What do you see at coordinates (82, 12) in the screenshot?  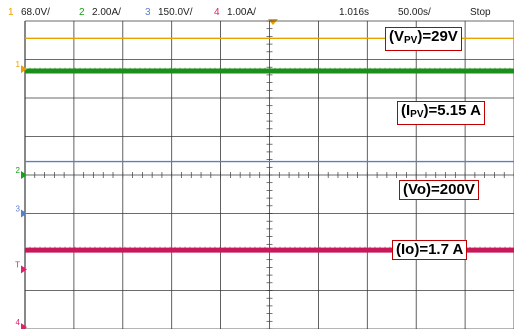 I see `channel-2-number: 2` at bounding box center [82, 12].